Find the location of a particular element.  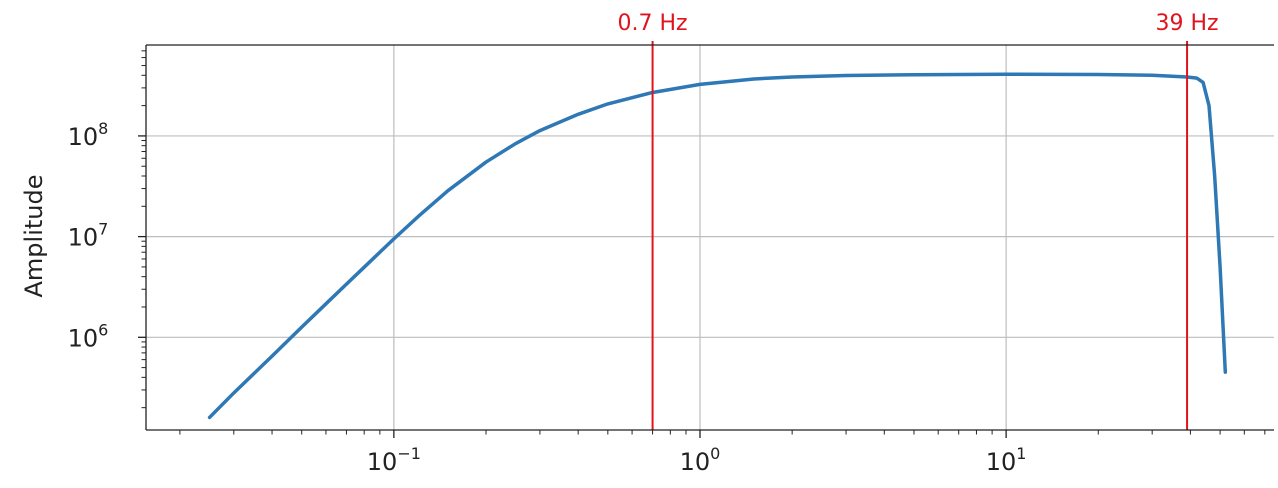

y-axis-label: Amplitude is located at coordinates (34, 236).